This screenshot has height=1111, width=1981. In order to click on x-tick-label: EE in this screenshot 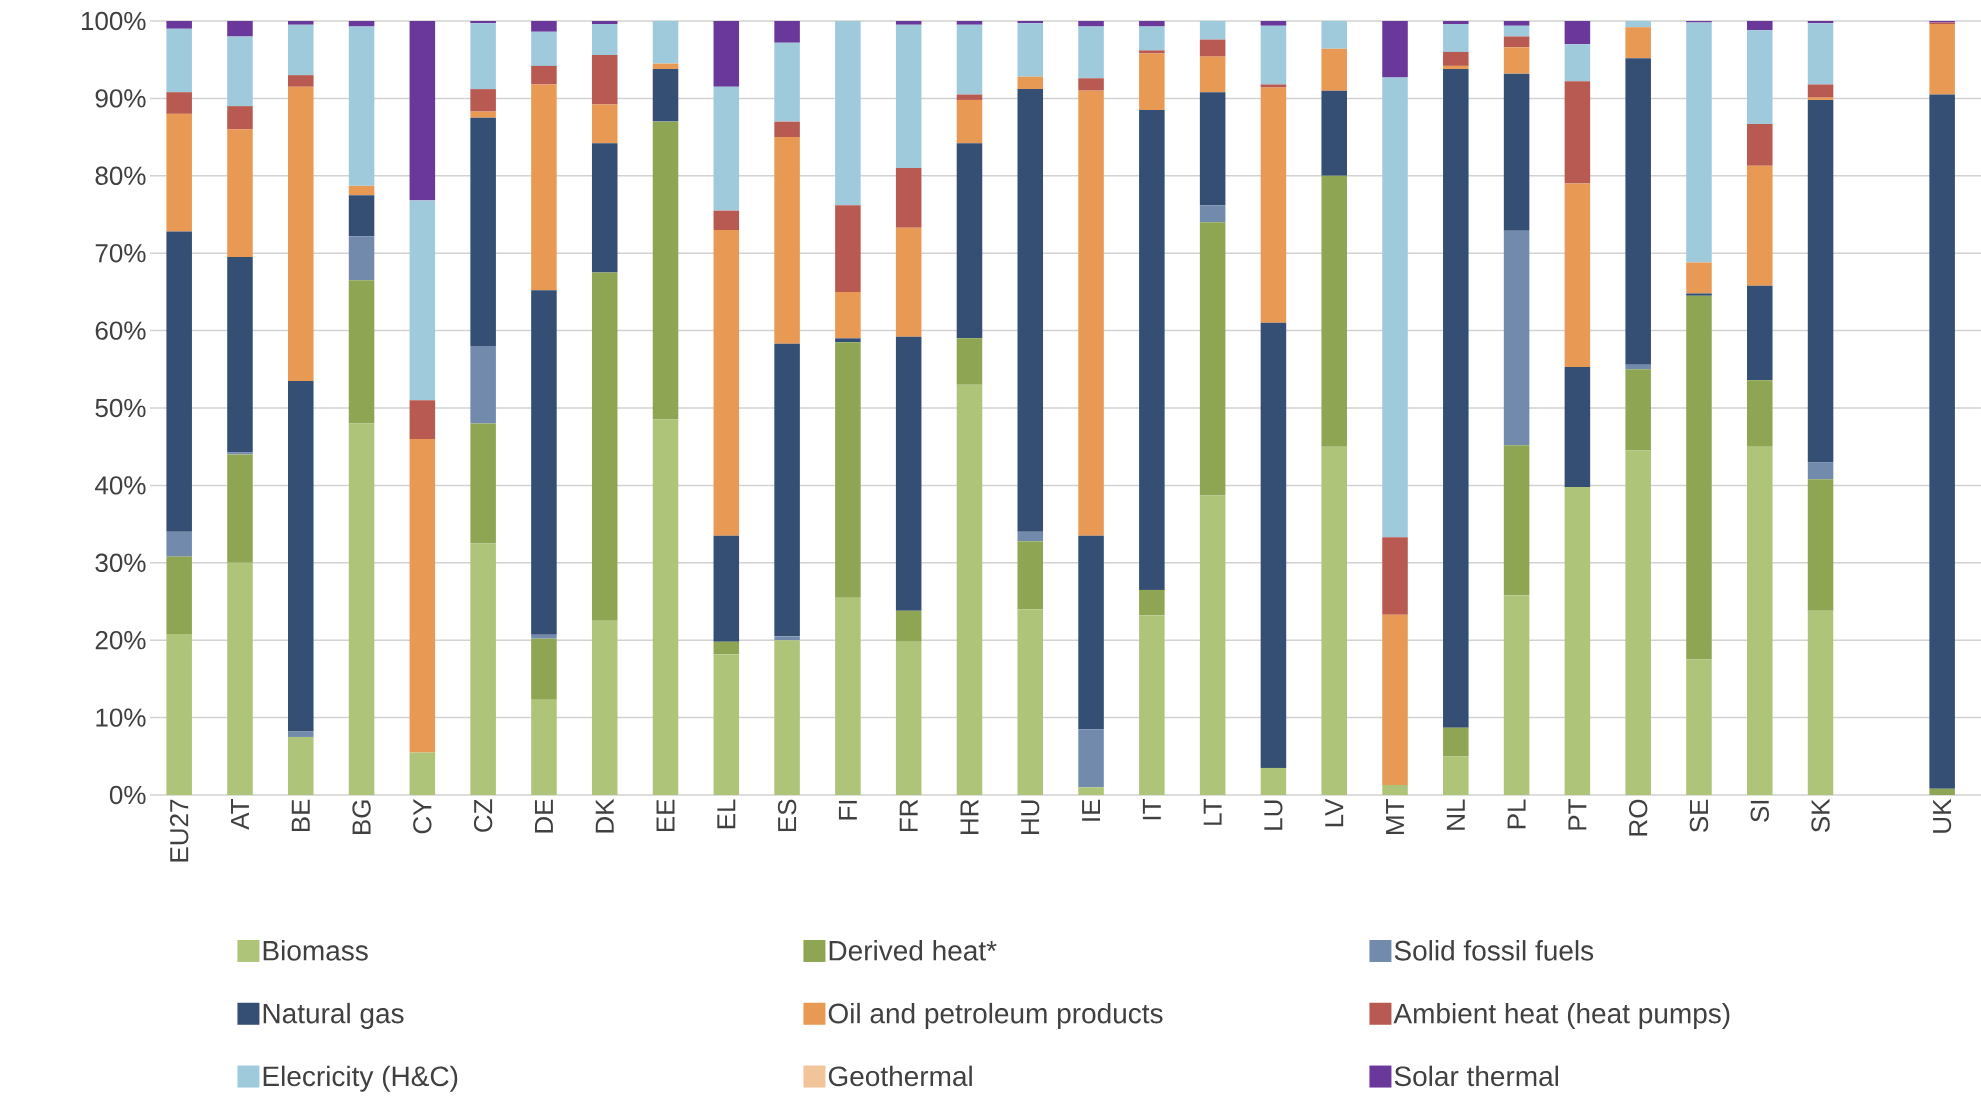, I will do `click(665, 815)`.